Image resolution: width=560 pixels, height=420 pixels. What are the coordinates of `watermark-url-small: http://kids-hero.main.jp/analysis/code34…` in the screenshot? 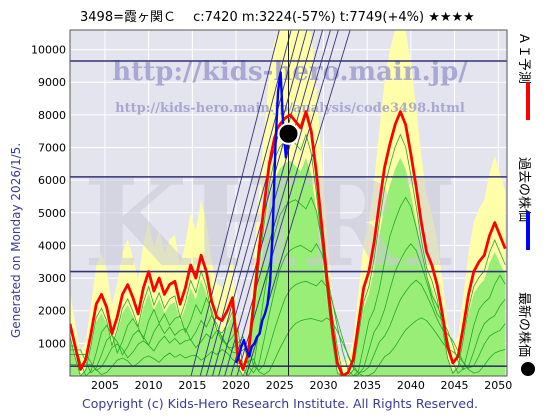 It's located at (290, 108).